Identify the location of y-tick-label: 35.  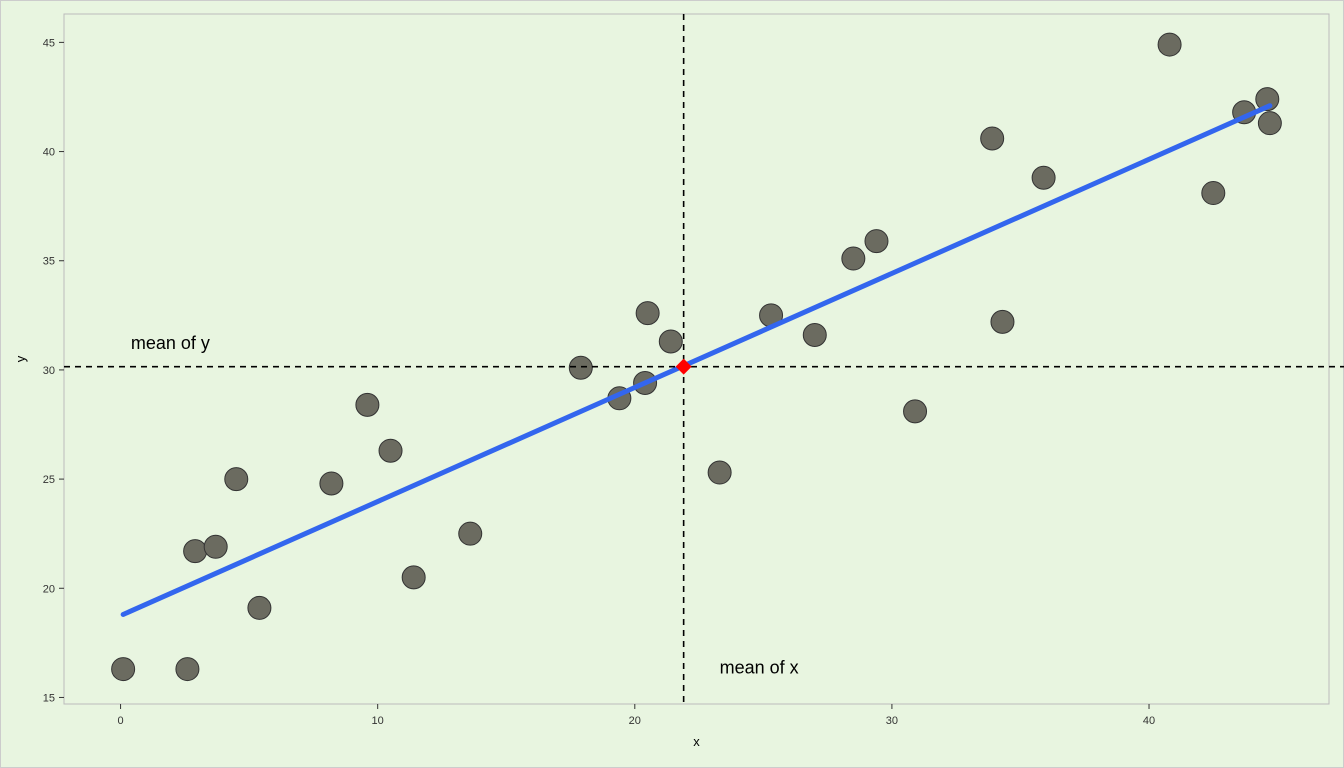
(49, 262).